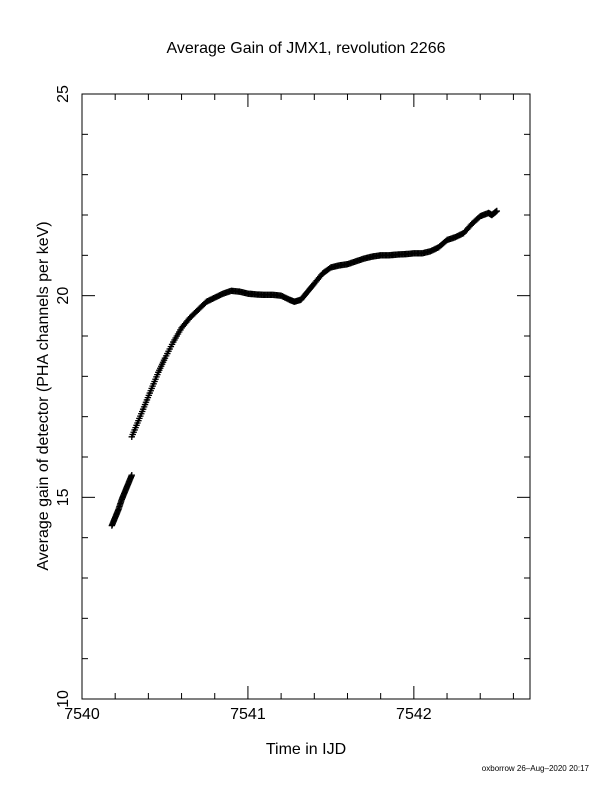  Describe the element at coordinates (63, 296) in the screenshot. I see `y-tick-label: 20` at that location.